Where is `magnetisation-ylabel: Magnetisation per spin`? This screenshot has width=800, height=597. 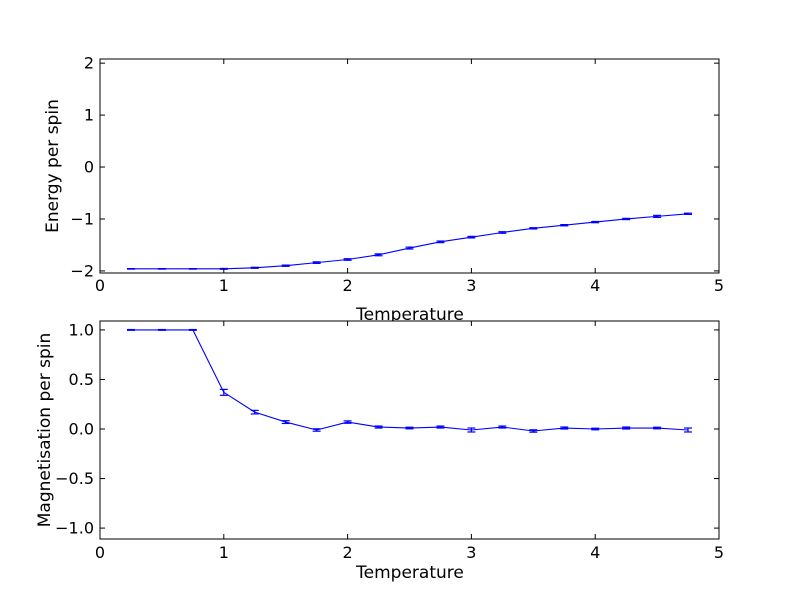
magnetisation-ylabel: Magnetisation per spin is located at coordinates (45, 430).